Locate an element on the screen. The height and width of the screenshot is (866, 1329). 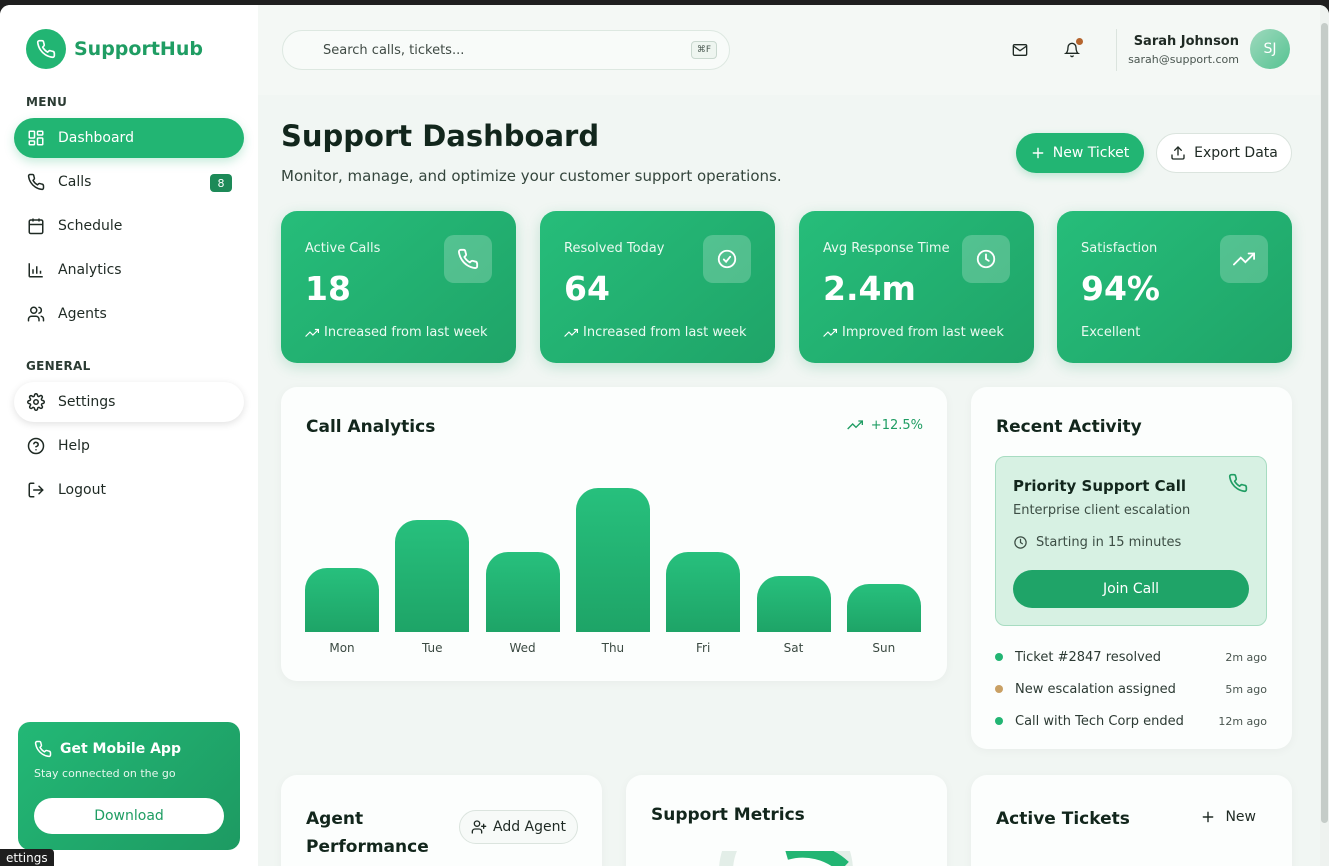
priority-call-subtitle: Enterprise client escalation is located at coordinates (1102, 510).